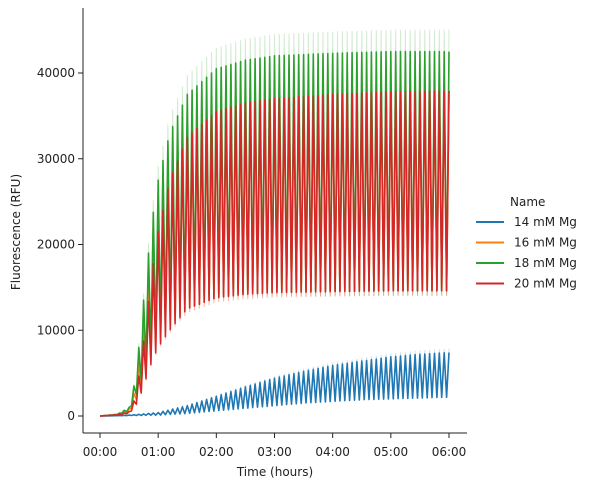 The image size is (599, 489). What do you see at coordinates (56, 245) in the screenshot?
I see `y-tick-label: 20000` at bounding box center [56, 245].